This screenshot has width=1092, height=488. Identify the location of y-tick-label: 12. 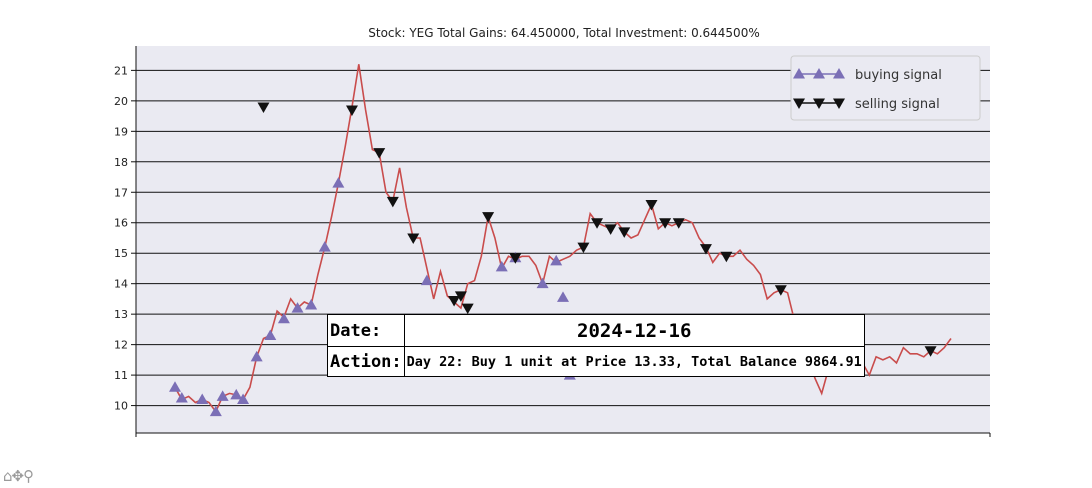
(121, 345).